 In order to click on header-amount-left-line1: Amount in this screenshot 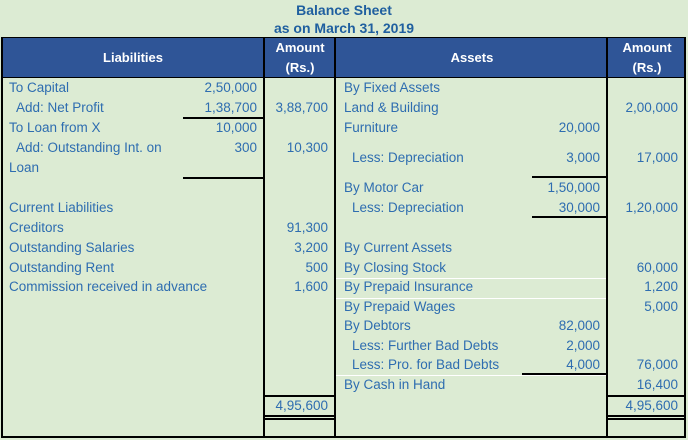, I will do `click(300, 47)`.